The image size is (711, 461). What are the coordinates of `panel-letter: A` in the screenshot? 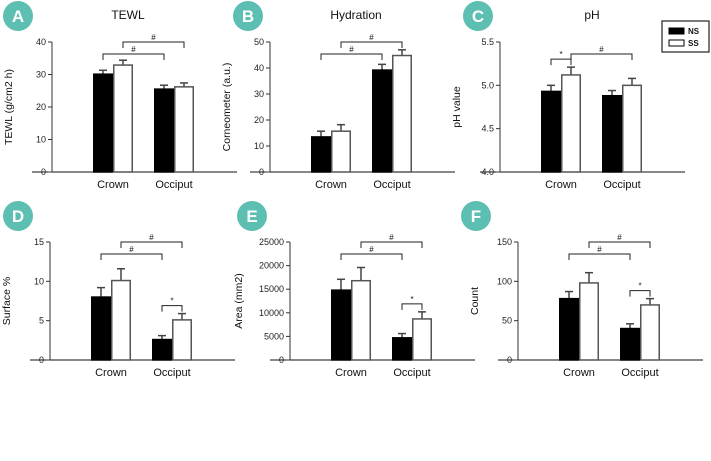 It's located at (18, 16).